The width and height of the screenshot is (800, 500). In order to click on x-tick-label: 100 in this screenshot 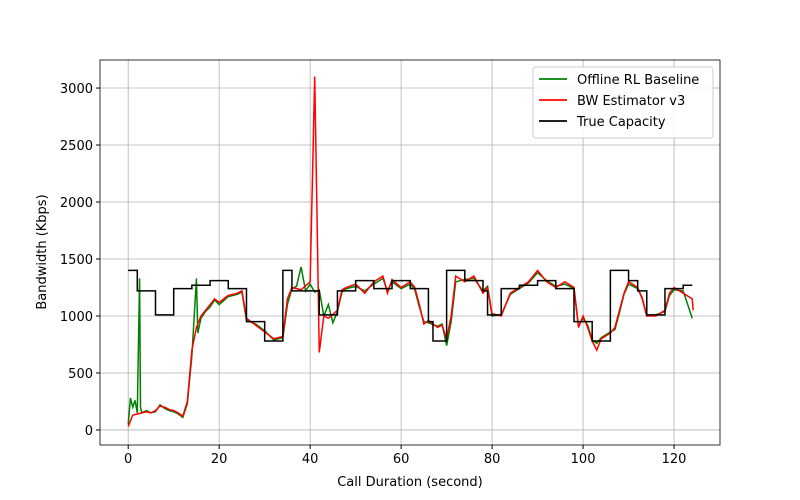, I will do `click(583, 459)`.